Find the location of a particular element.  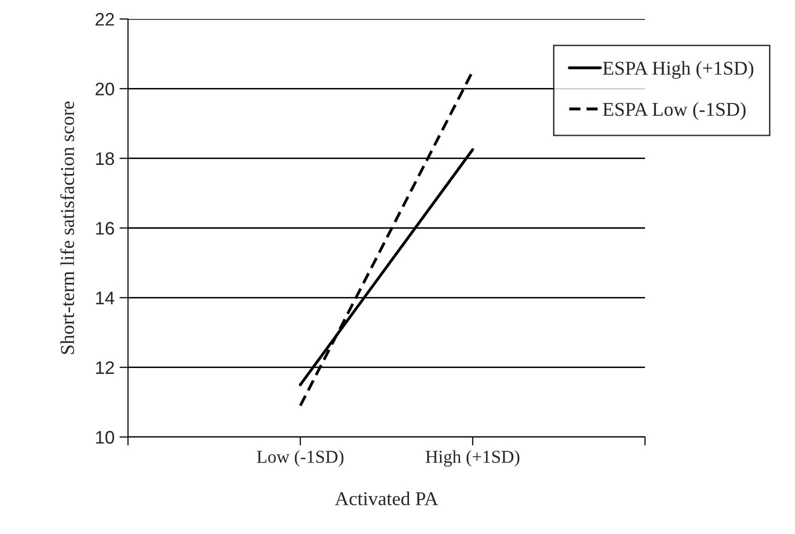

y-tick-label: 22 is located at coordinates (105, 19).